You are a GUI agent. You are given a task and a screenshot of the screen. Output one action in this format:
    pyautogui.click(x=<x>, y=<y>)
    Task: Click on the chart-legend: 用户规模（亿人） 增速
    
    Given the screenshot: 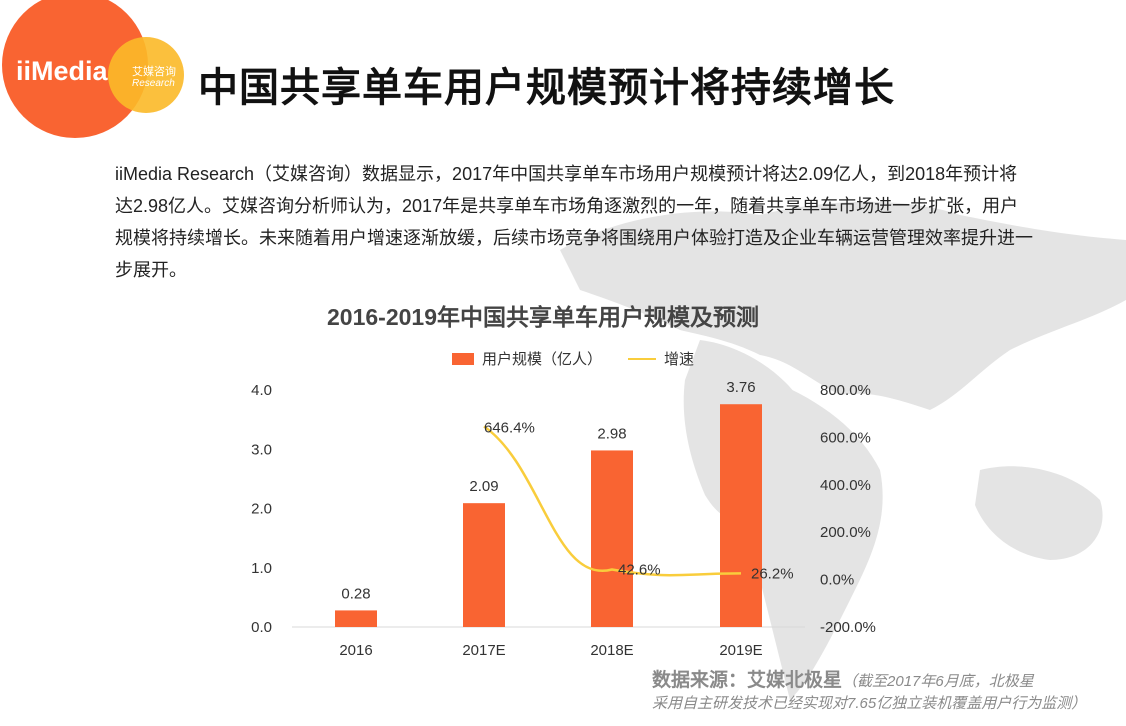 What is the action you would take?
    pyautogui.click(x=573, y=358)
    